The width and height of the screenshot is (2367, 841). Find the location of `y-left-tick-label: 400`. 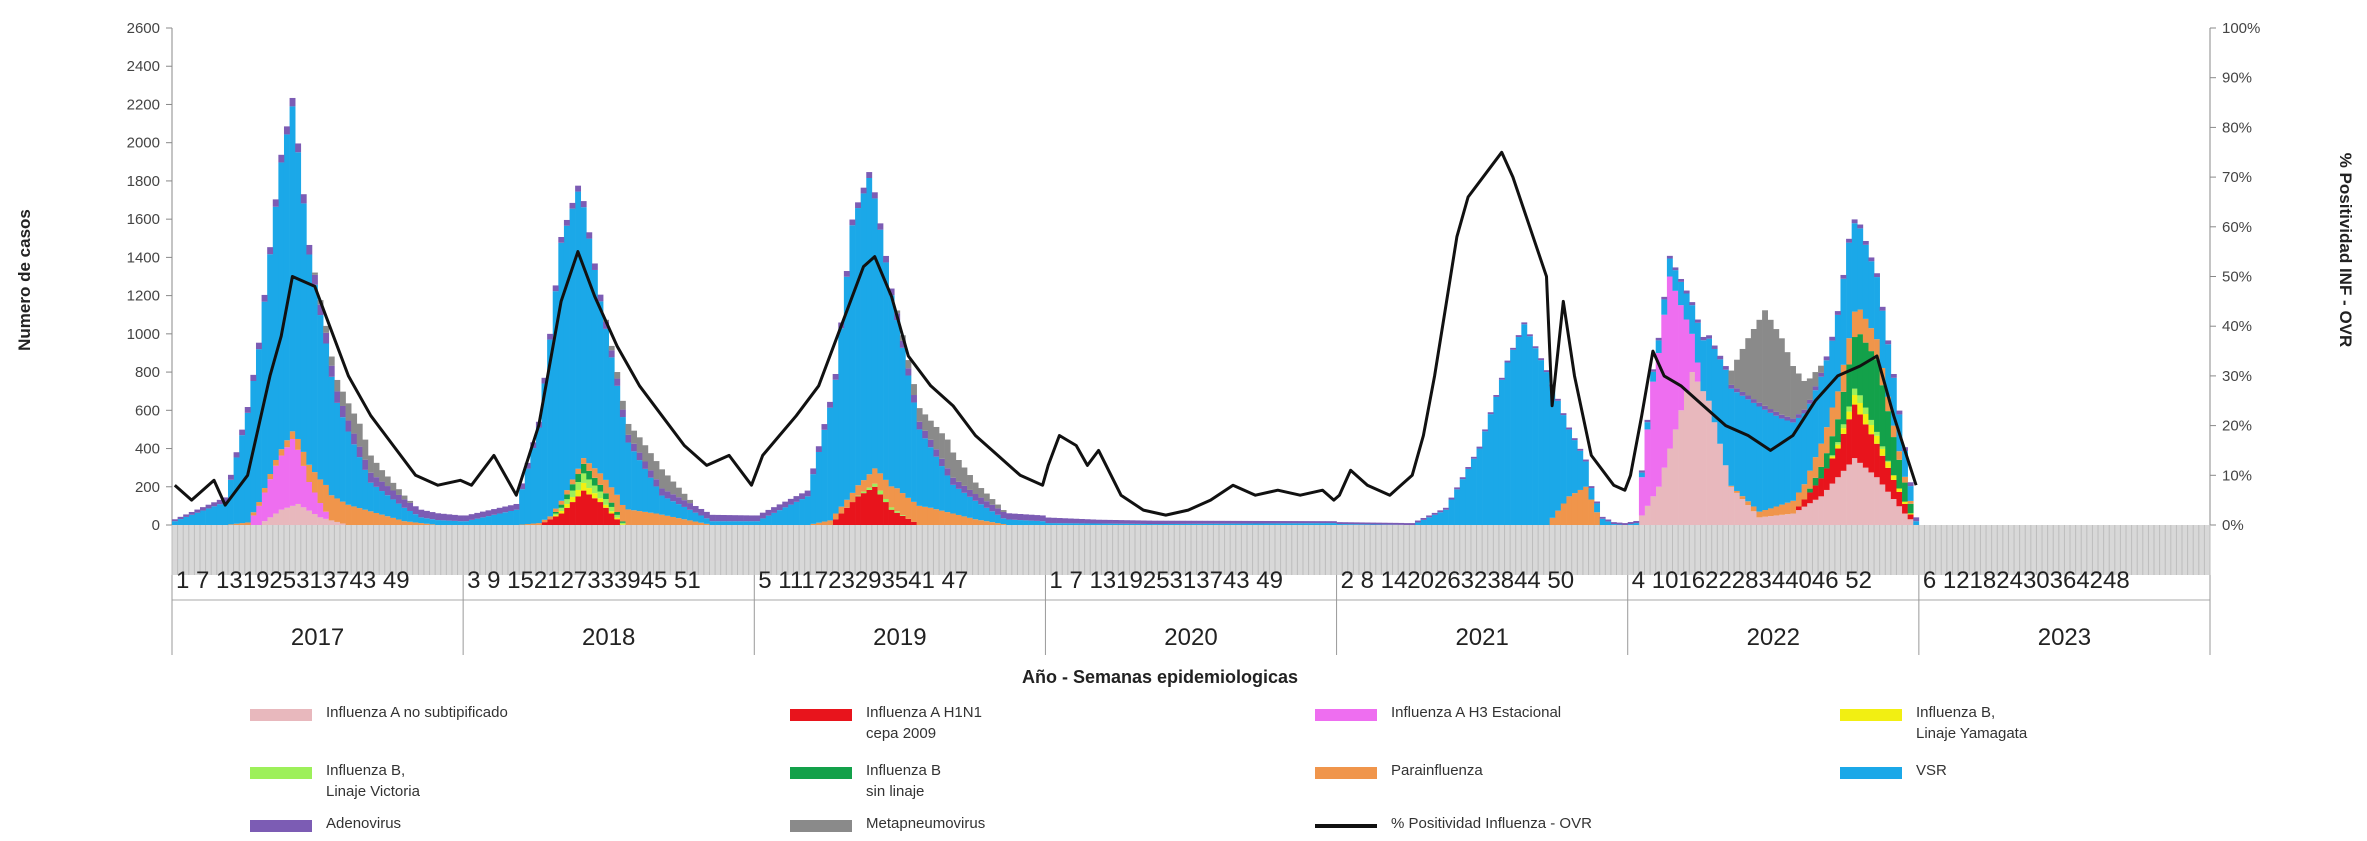

y-left-tick-label: 400 is located at coordinates (147, 449).